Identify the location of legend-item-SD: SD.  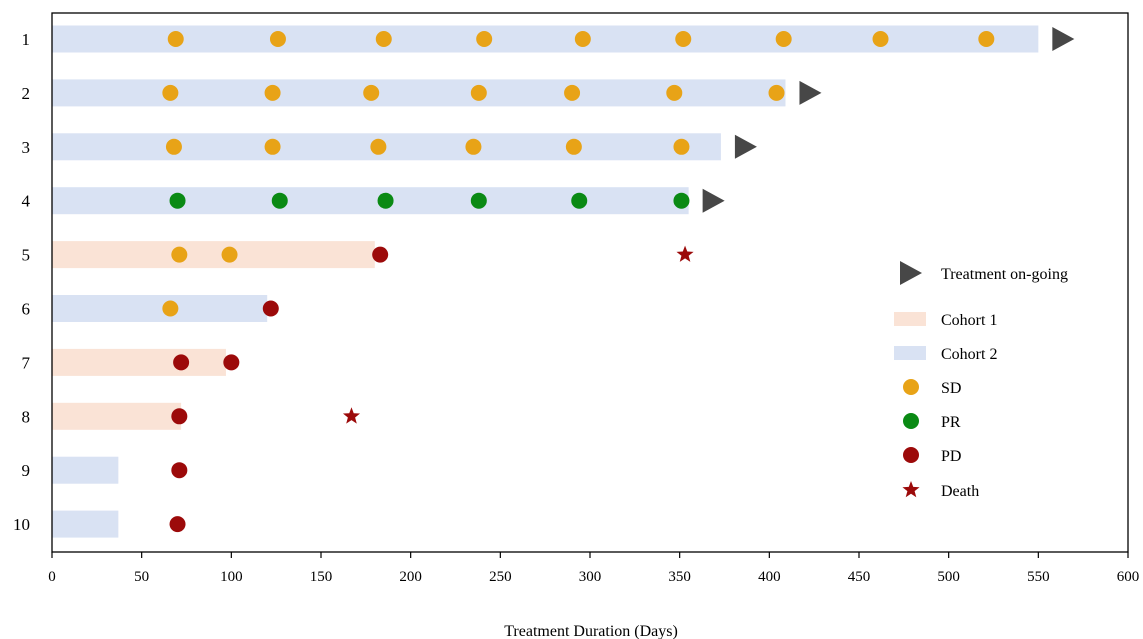
(932, 388).